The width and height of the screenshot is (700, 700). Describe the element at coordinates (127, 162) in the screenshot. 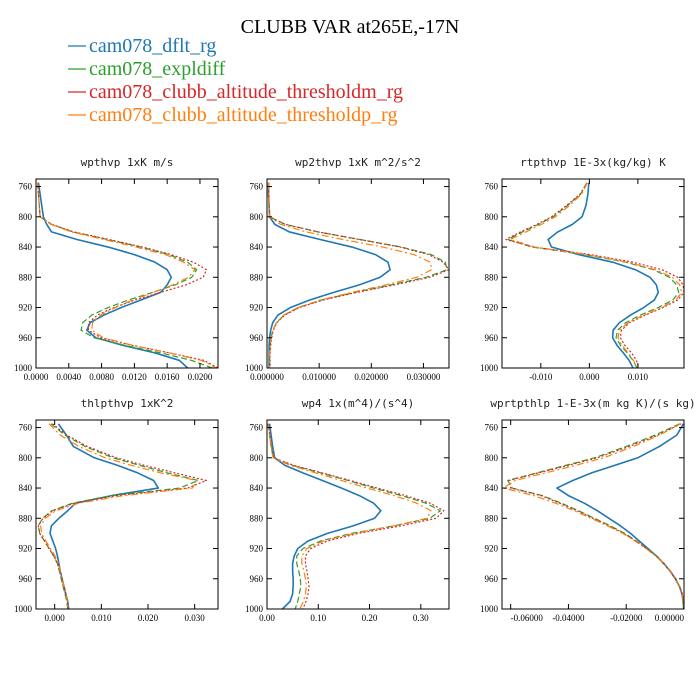

I see `panel-title: wpthvp 1xK m/s` at that location.